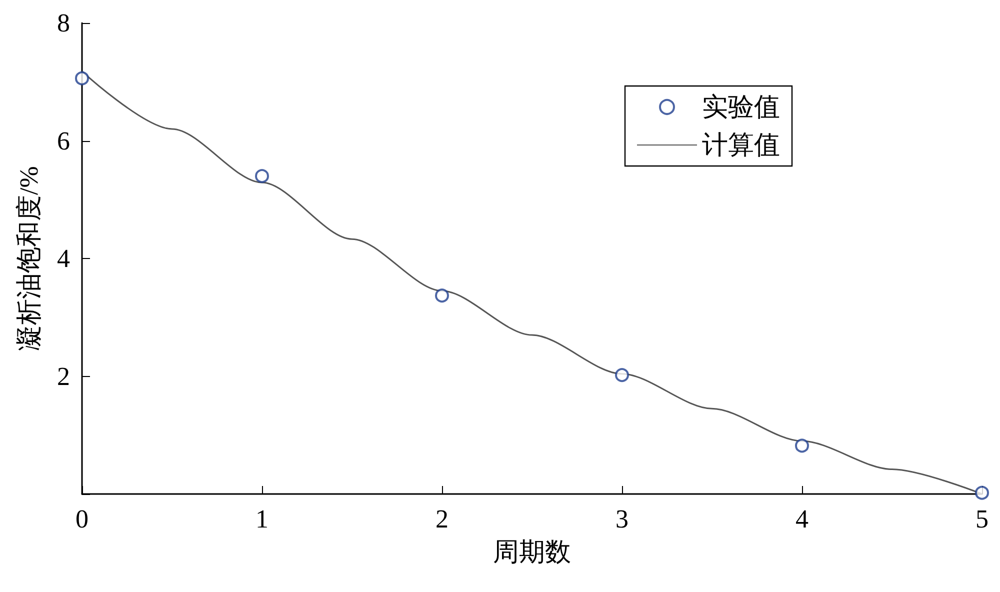  Describe the element at coordinates (622, 519) in the screenshot. I see `x-tick-label: 3` at that location.